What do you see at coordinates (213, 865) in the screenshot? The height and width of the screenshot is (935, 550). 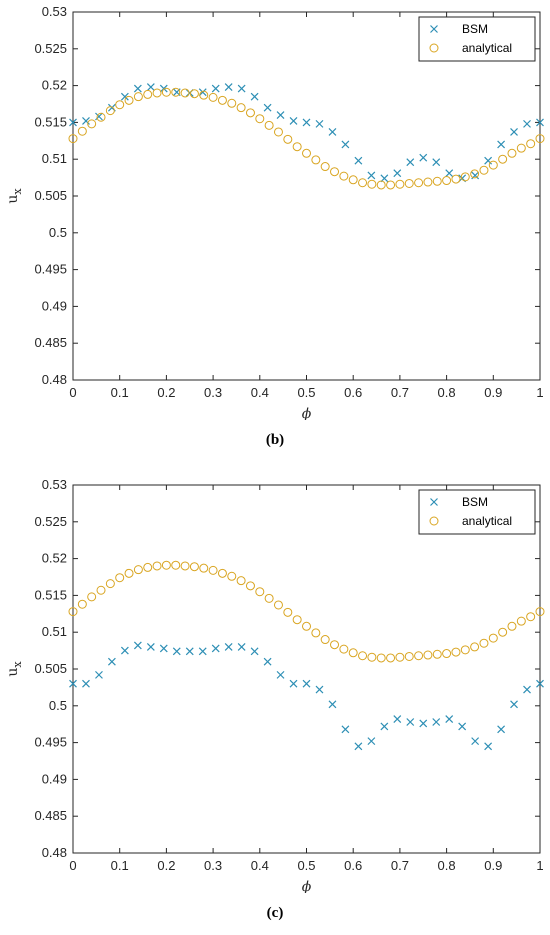 I see `x-tick-label: 0.3` at bounding box center [213, 865].